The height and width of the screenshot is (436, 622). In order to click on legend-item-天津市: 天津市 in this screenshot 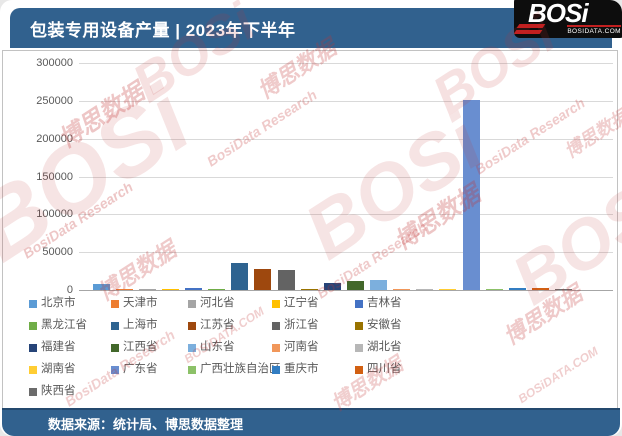, I will do `click(149, 303)`.